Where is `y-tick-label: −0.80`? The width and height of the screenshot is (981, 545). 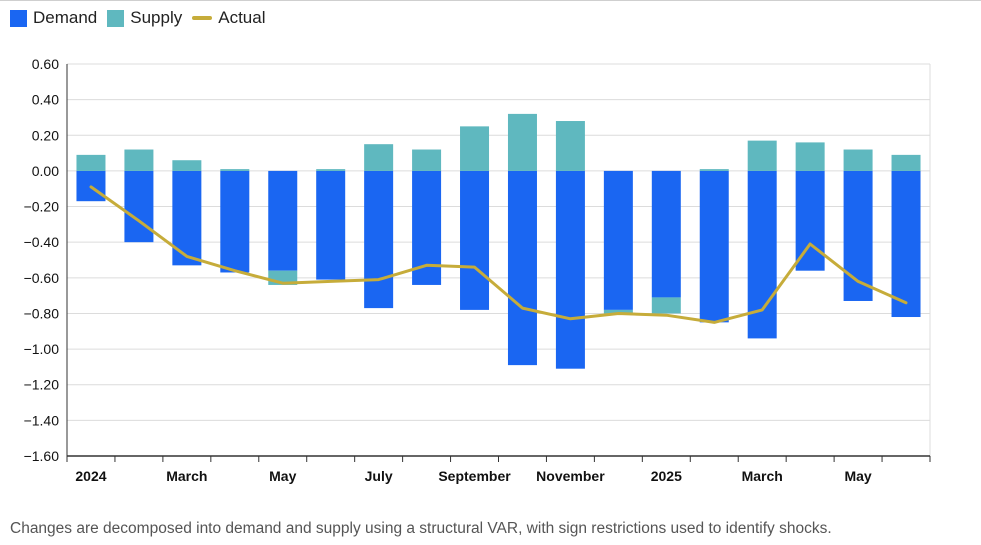 y-tick-label: −0.80 is located at coordinates (42, 313).